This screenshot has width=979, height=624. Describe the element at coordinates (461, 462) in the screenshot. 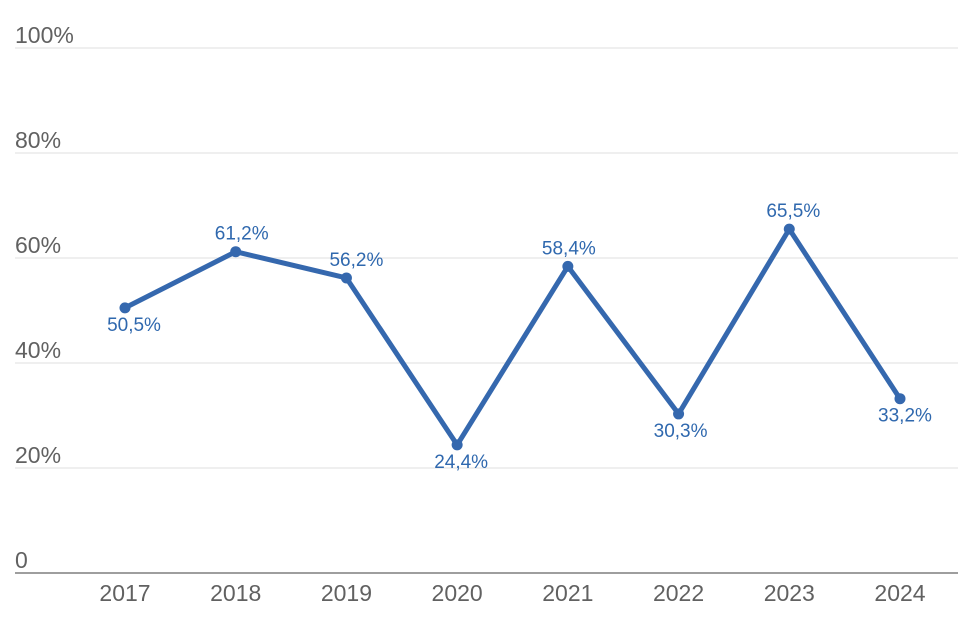

I see `data-point-label: 24,4%` at that location.